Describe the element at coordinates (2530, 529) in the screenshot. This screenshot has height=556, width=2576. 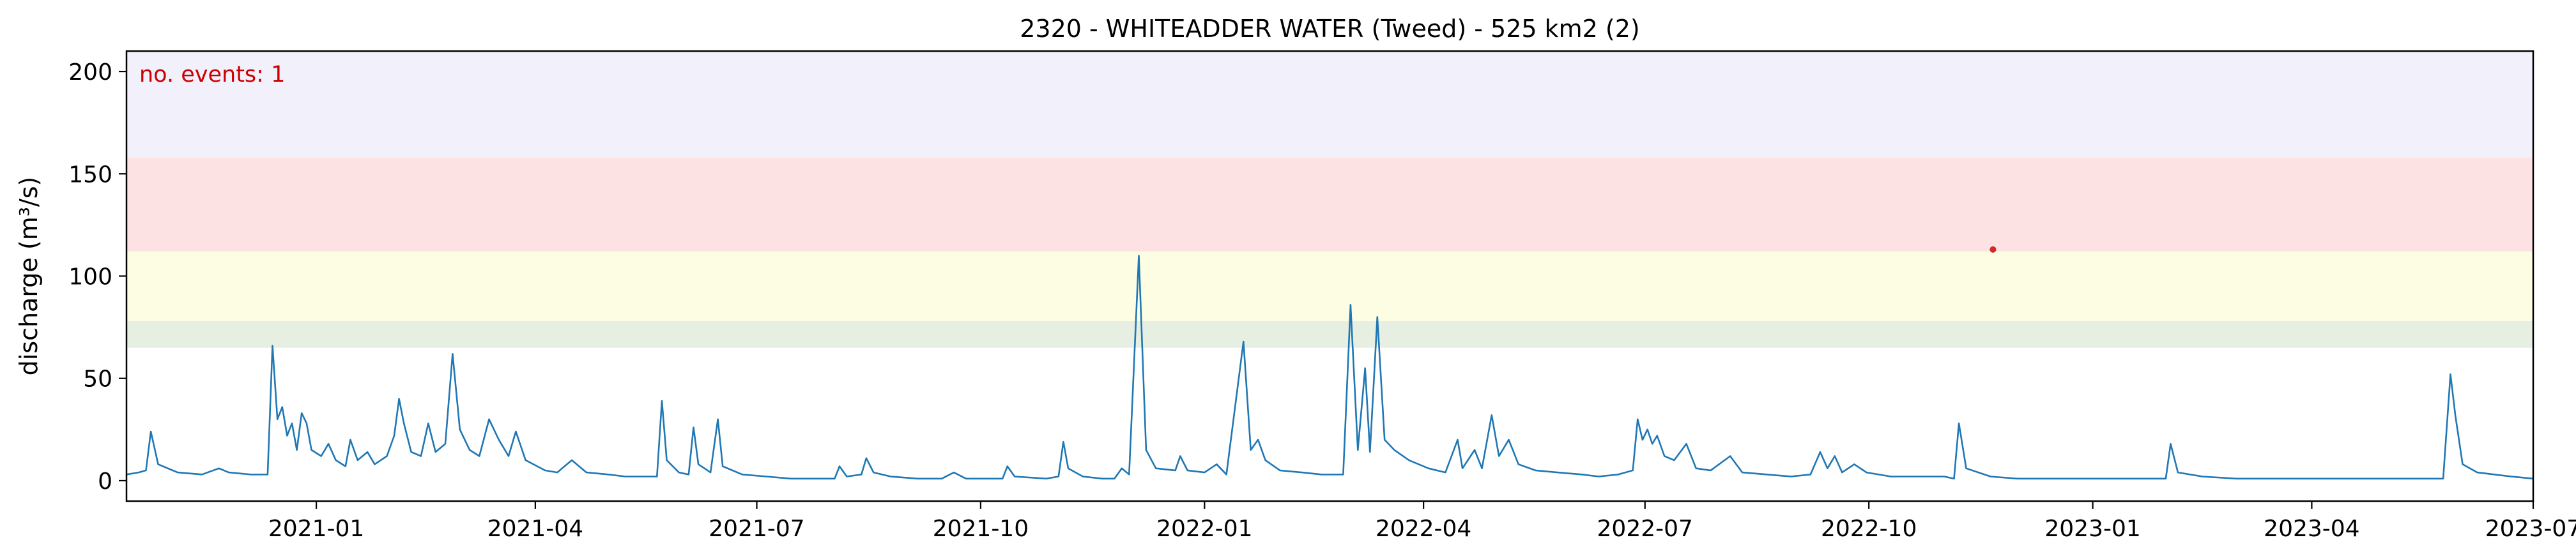
I see `x-tick-label-10: 2023-07` at that location.